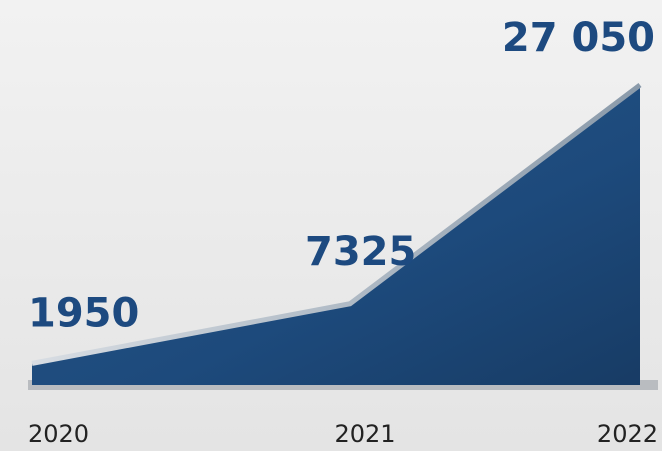  I want to click on x-tick-label: 2021, so click(364, 434).